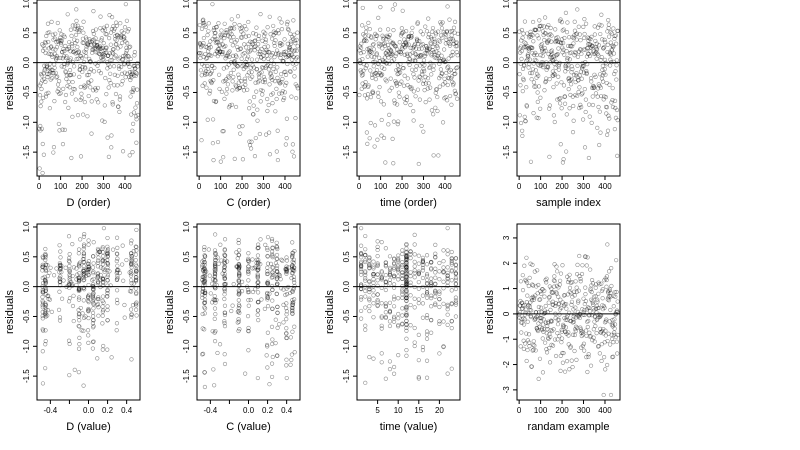 The width and height of the screenshot is (800, 450). What do you see at coordinates (418, 410) in the screenshot?
I see `x-tick-label: 15` at bounding box center [418, 410].